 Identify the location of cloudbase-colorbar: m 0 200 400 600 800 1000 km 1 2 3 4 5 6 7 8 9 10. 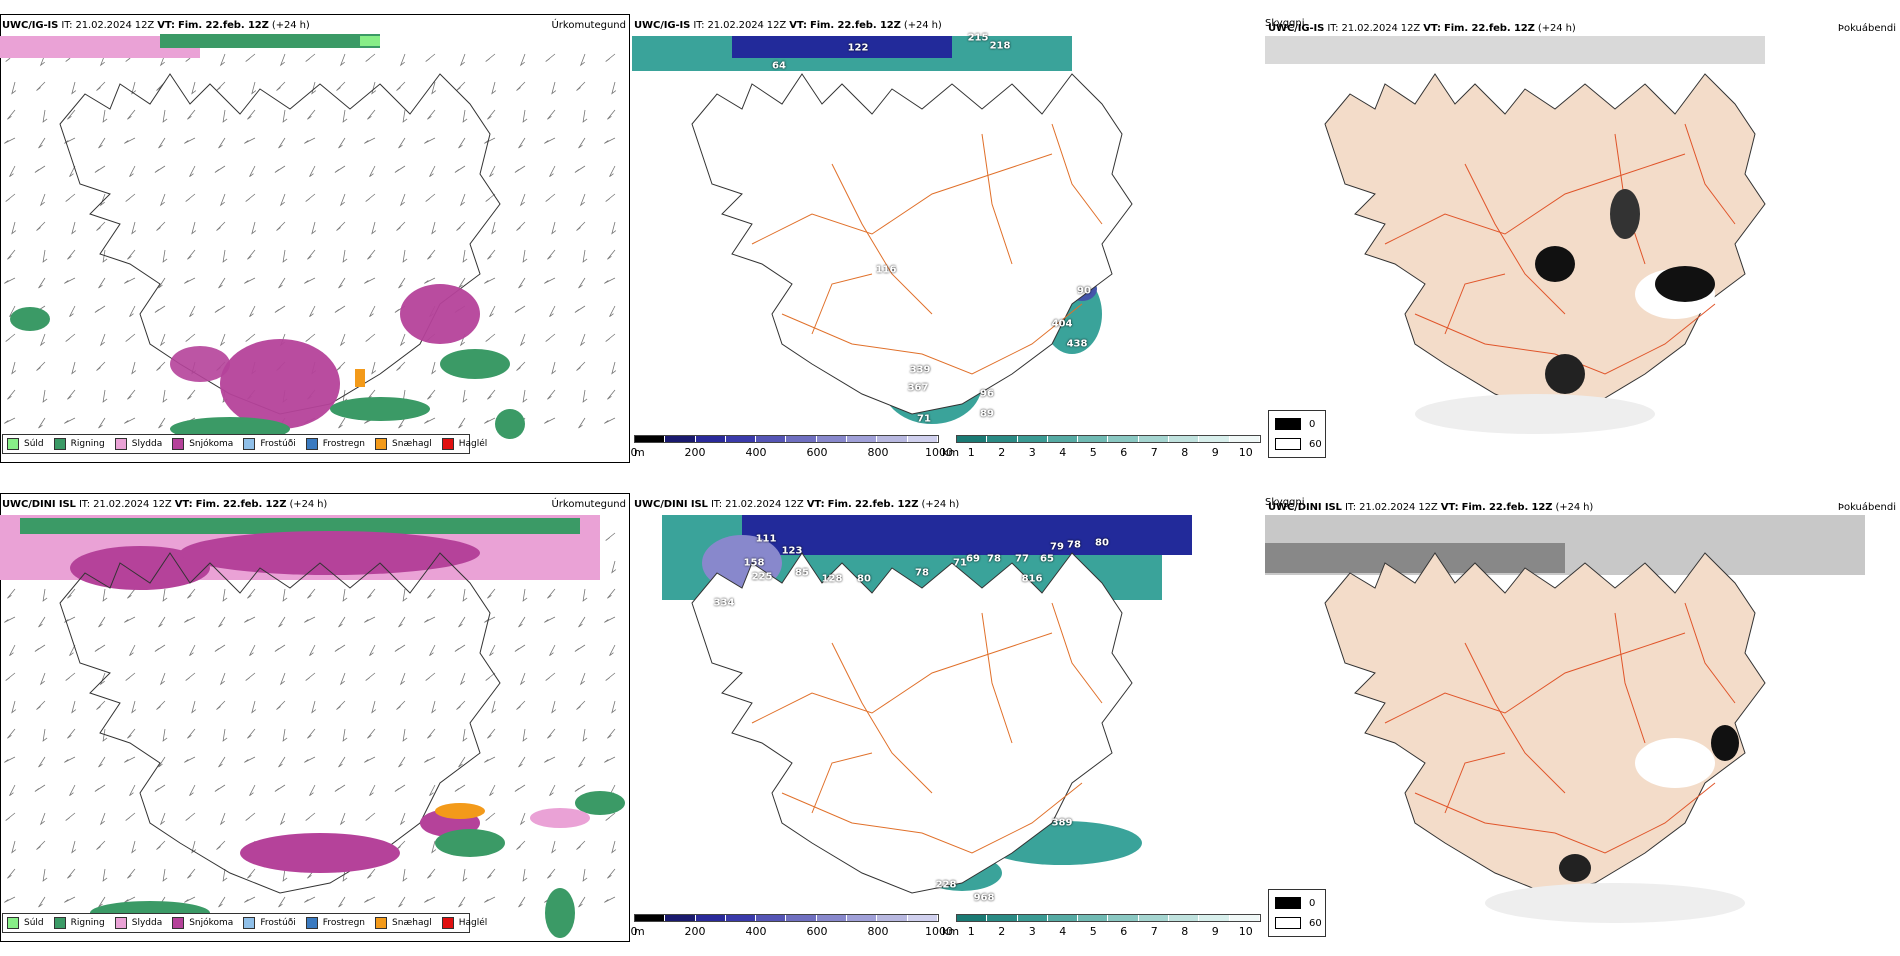
(947, 929).